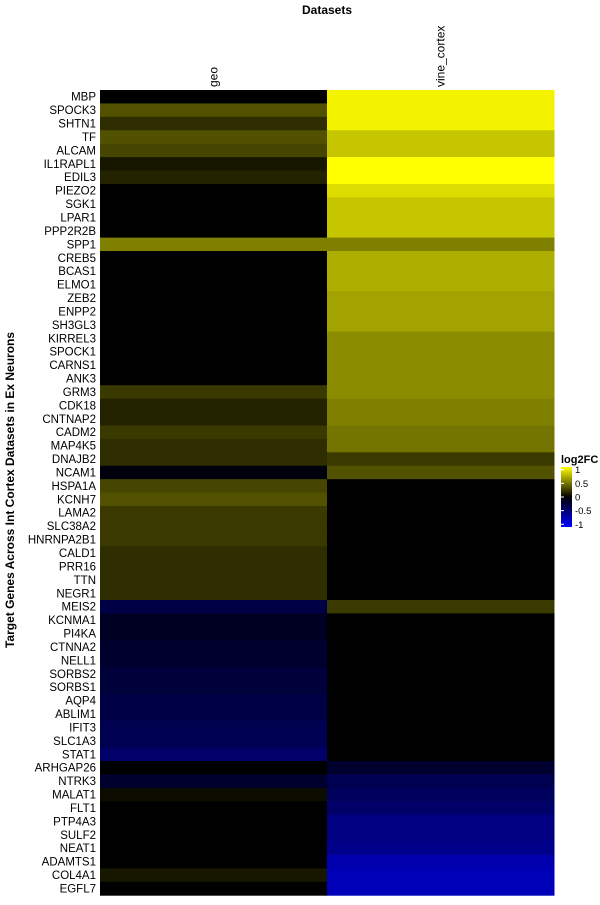  I want to click on legend-tick-label: 0.5, so click(581, 484).